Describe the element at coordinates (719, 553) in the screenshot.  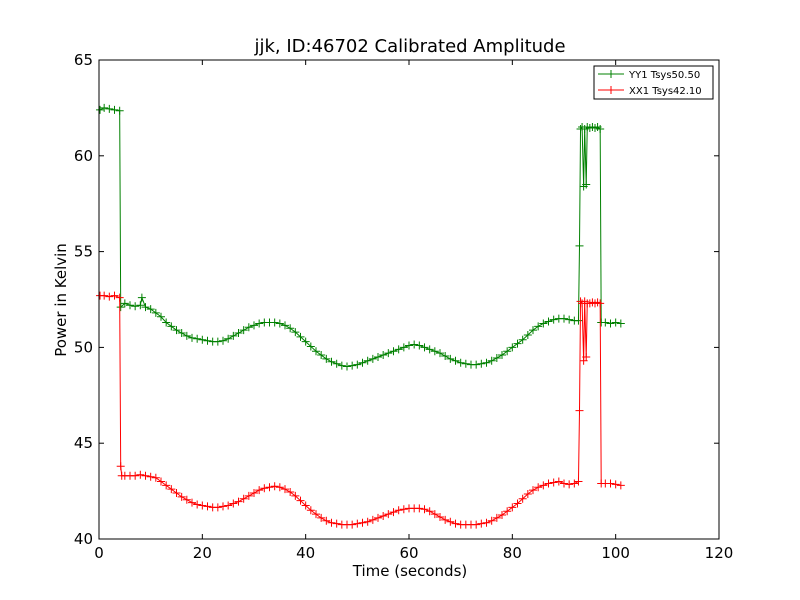
I see `x-tick-label: 120` at that location.